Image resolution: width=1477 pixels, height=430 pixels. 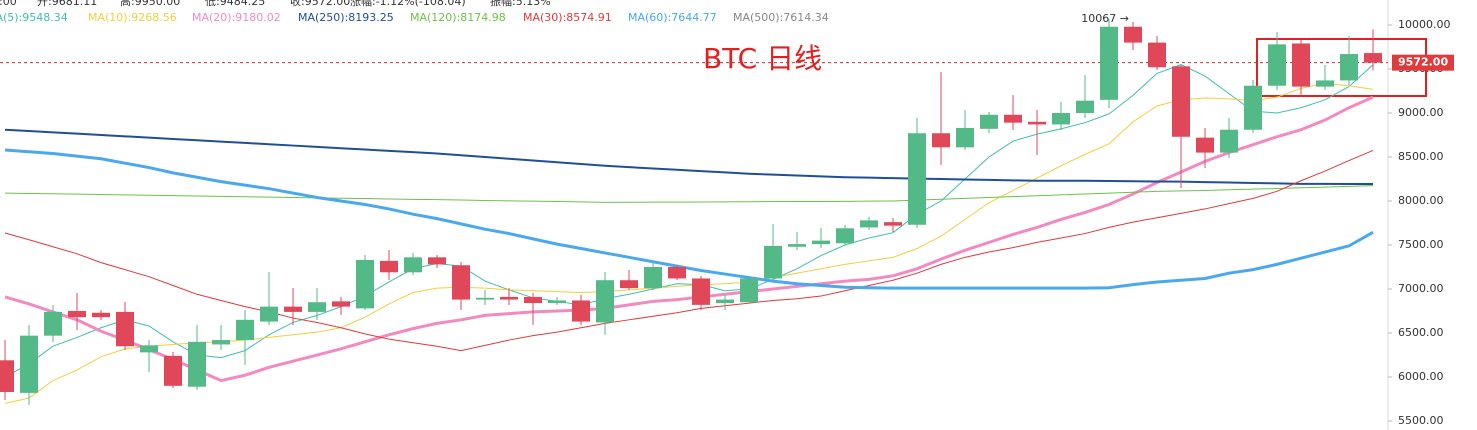 What do you see at coordinates (762, 58) in the screenshot?
I see `chart-title: BTC 日线` at bounding box center [762, 58].